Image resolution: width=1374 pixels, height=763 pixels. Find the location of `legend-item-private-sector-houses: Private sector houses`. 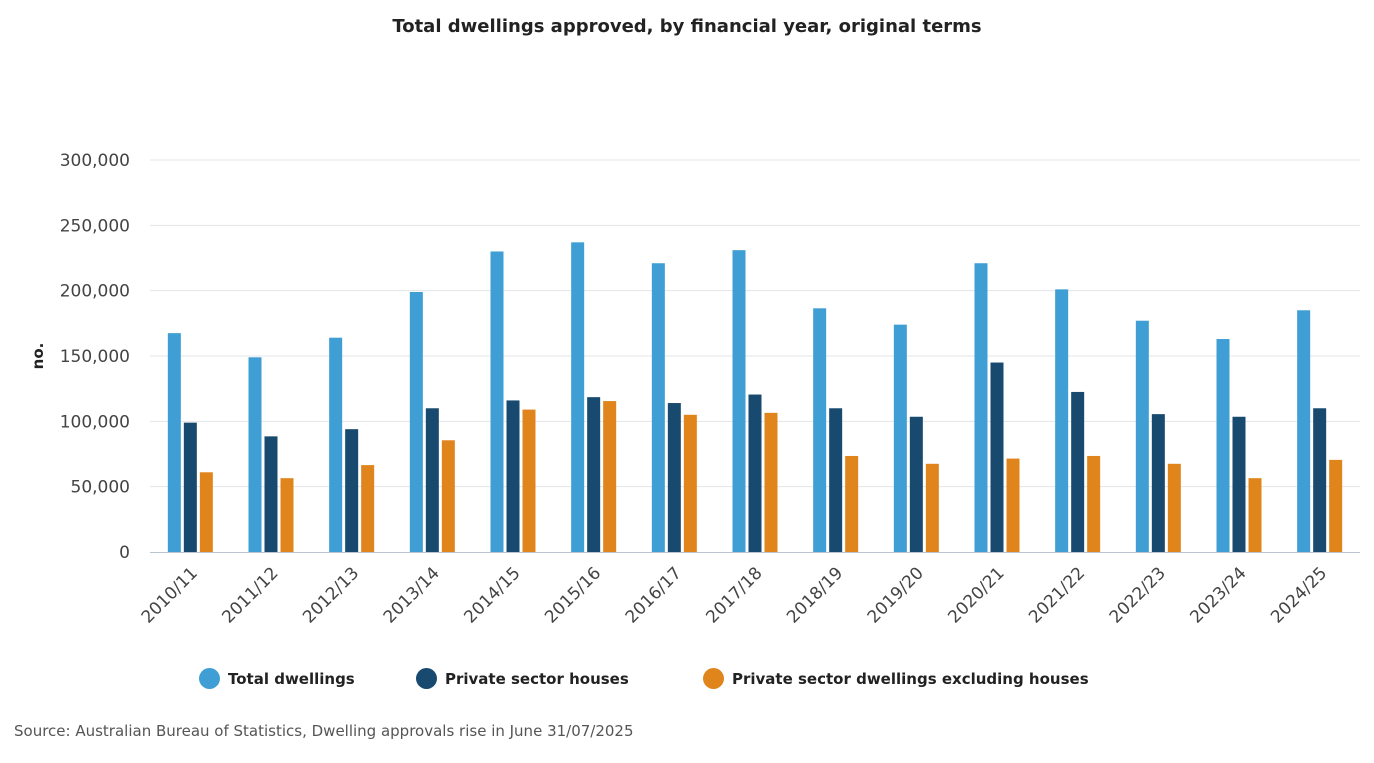

legend-item-private-sector-houses: Private sector houses is located at coordinates (522, 678).